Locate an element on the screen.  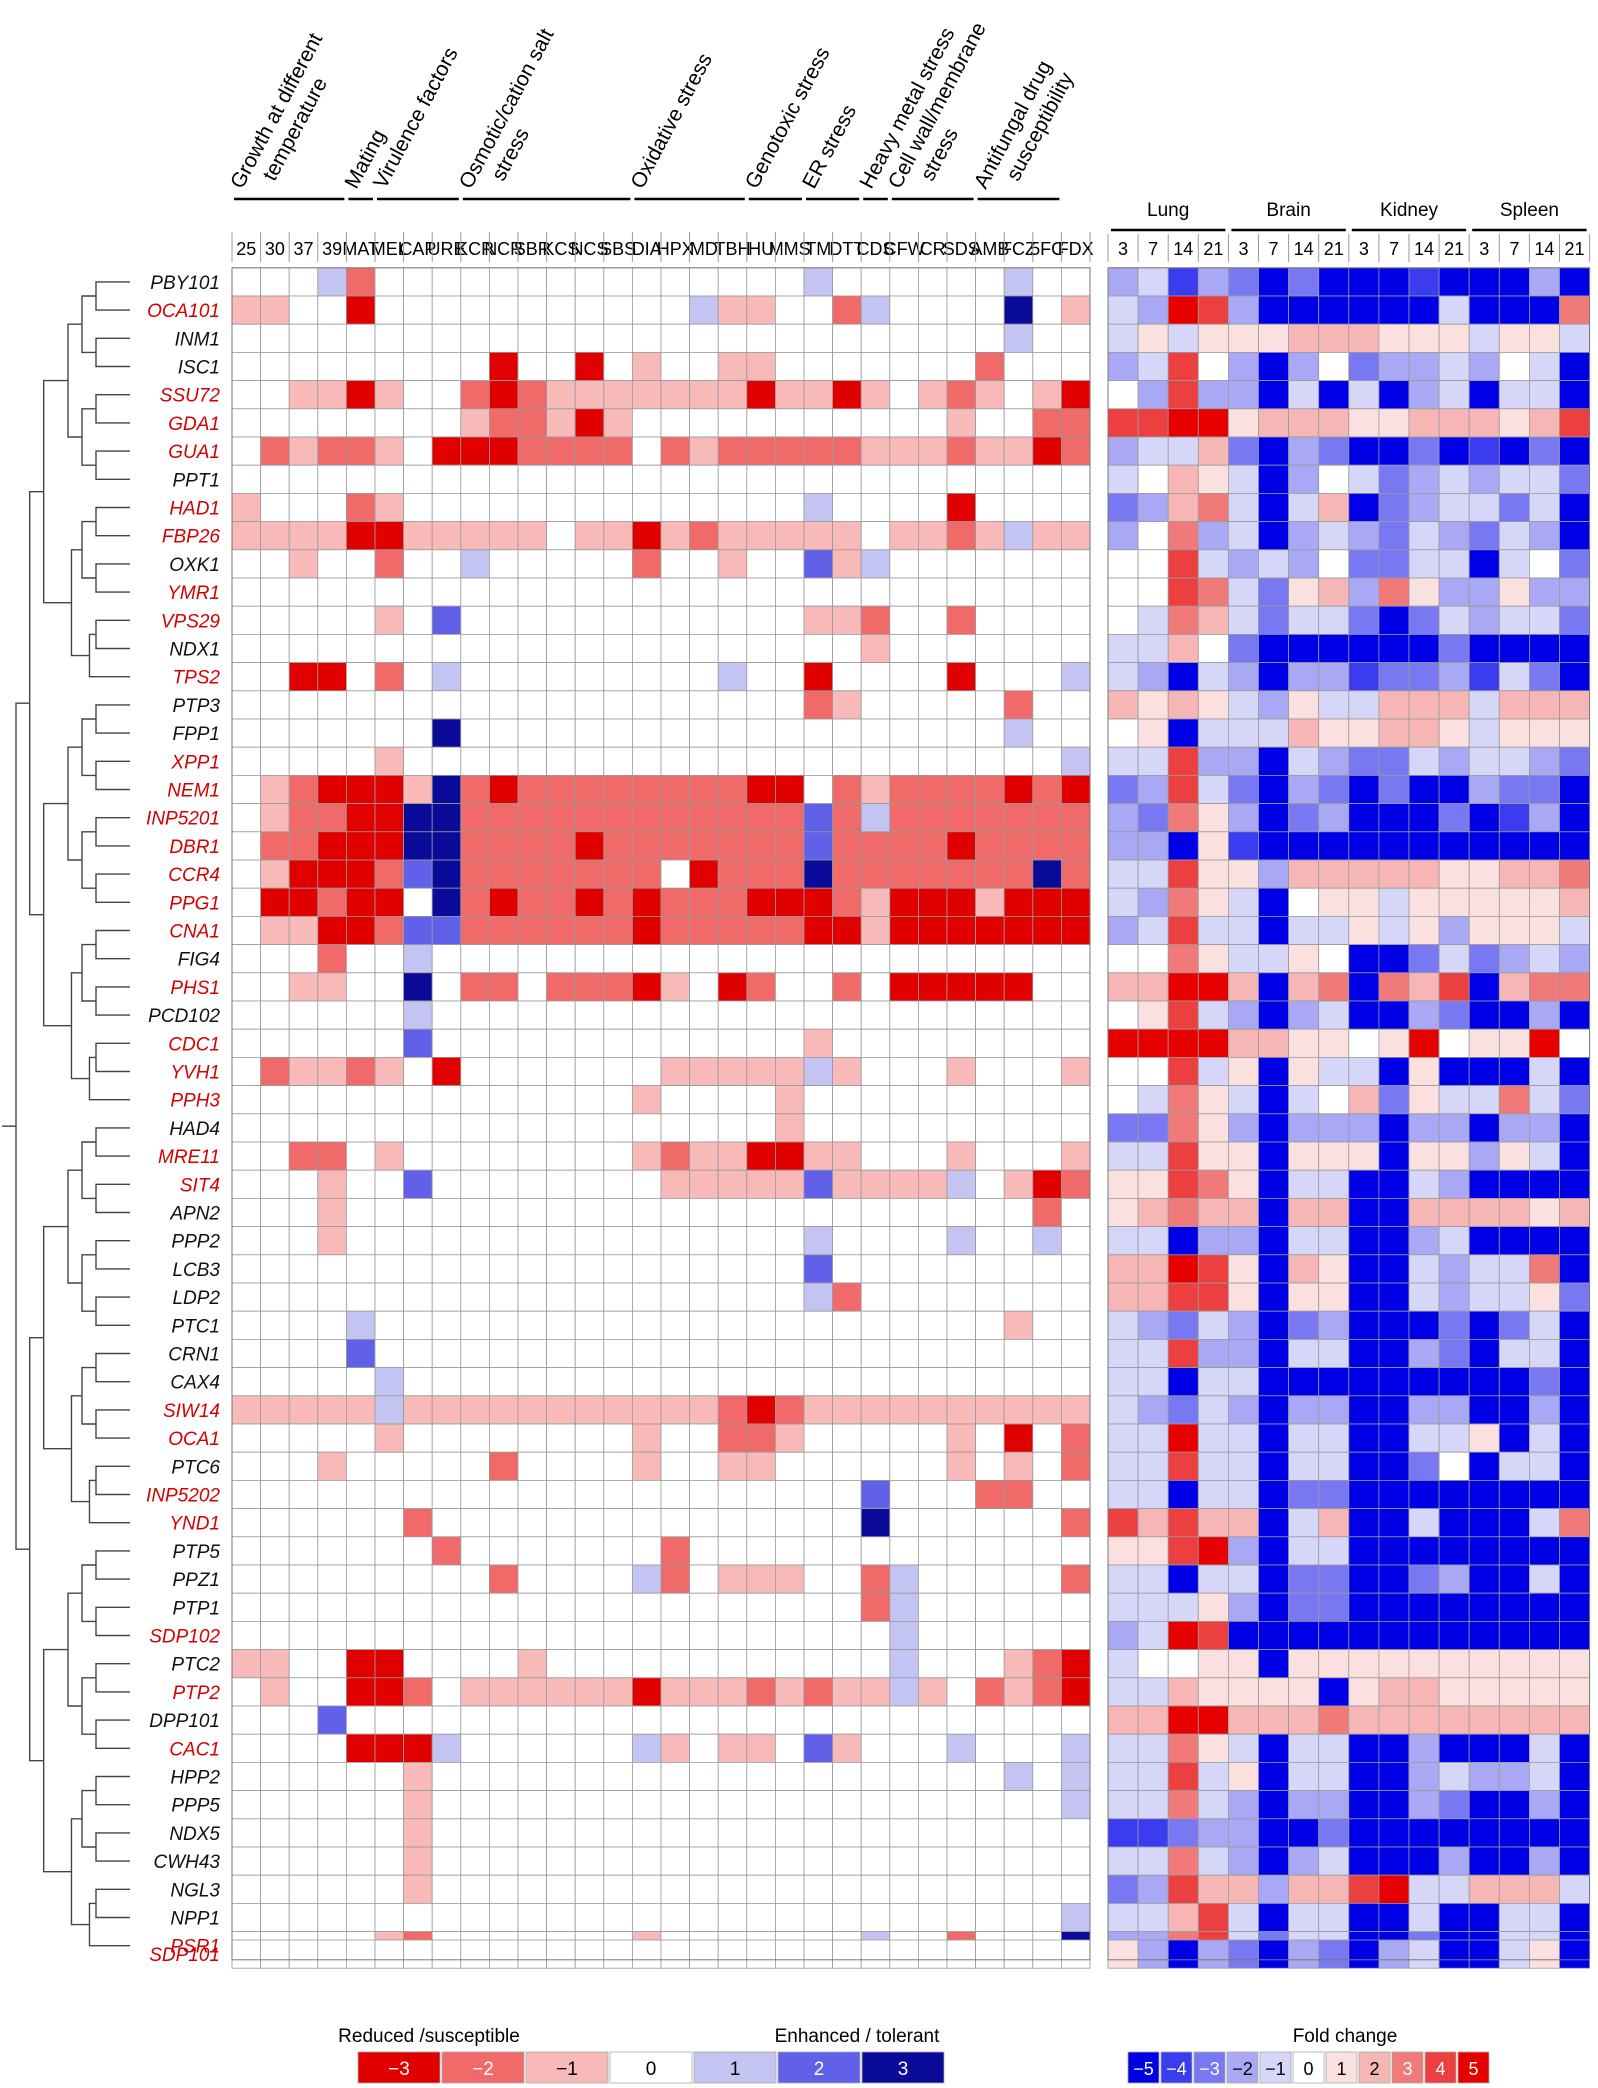
legend-fold-value: −3 is located at coordinates (1209, 2069).